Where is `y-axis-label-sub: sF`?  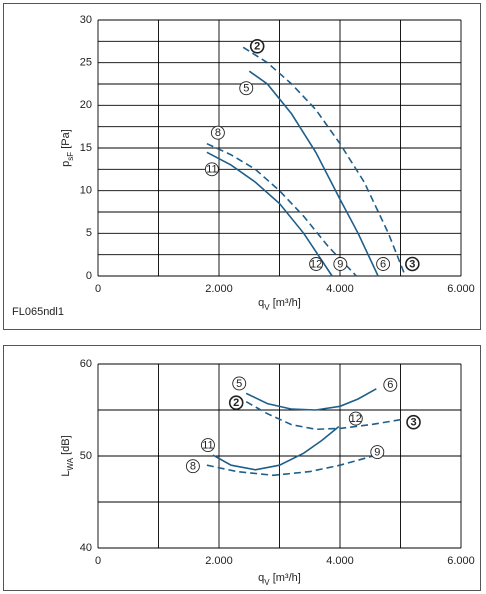
y-axis-label-sub: sF is located at coordinates (70, 156).